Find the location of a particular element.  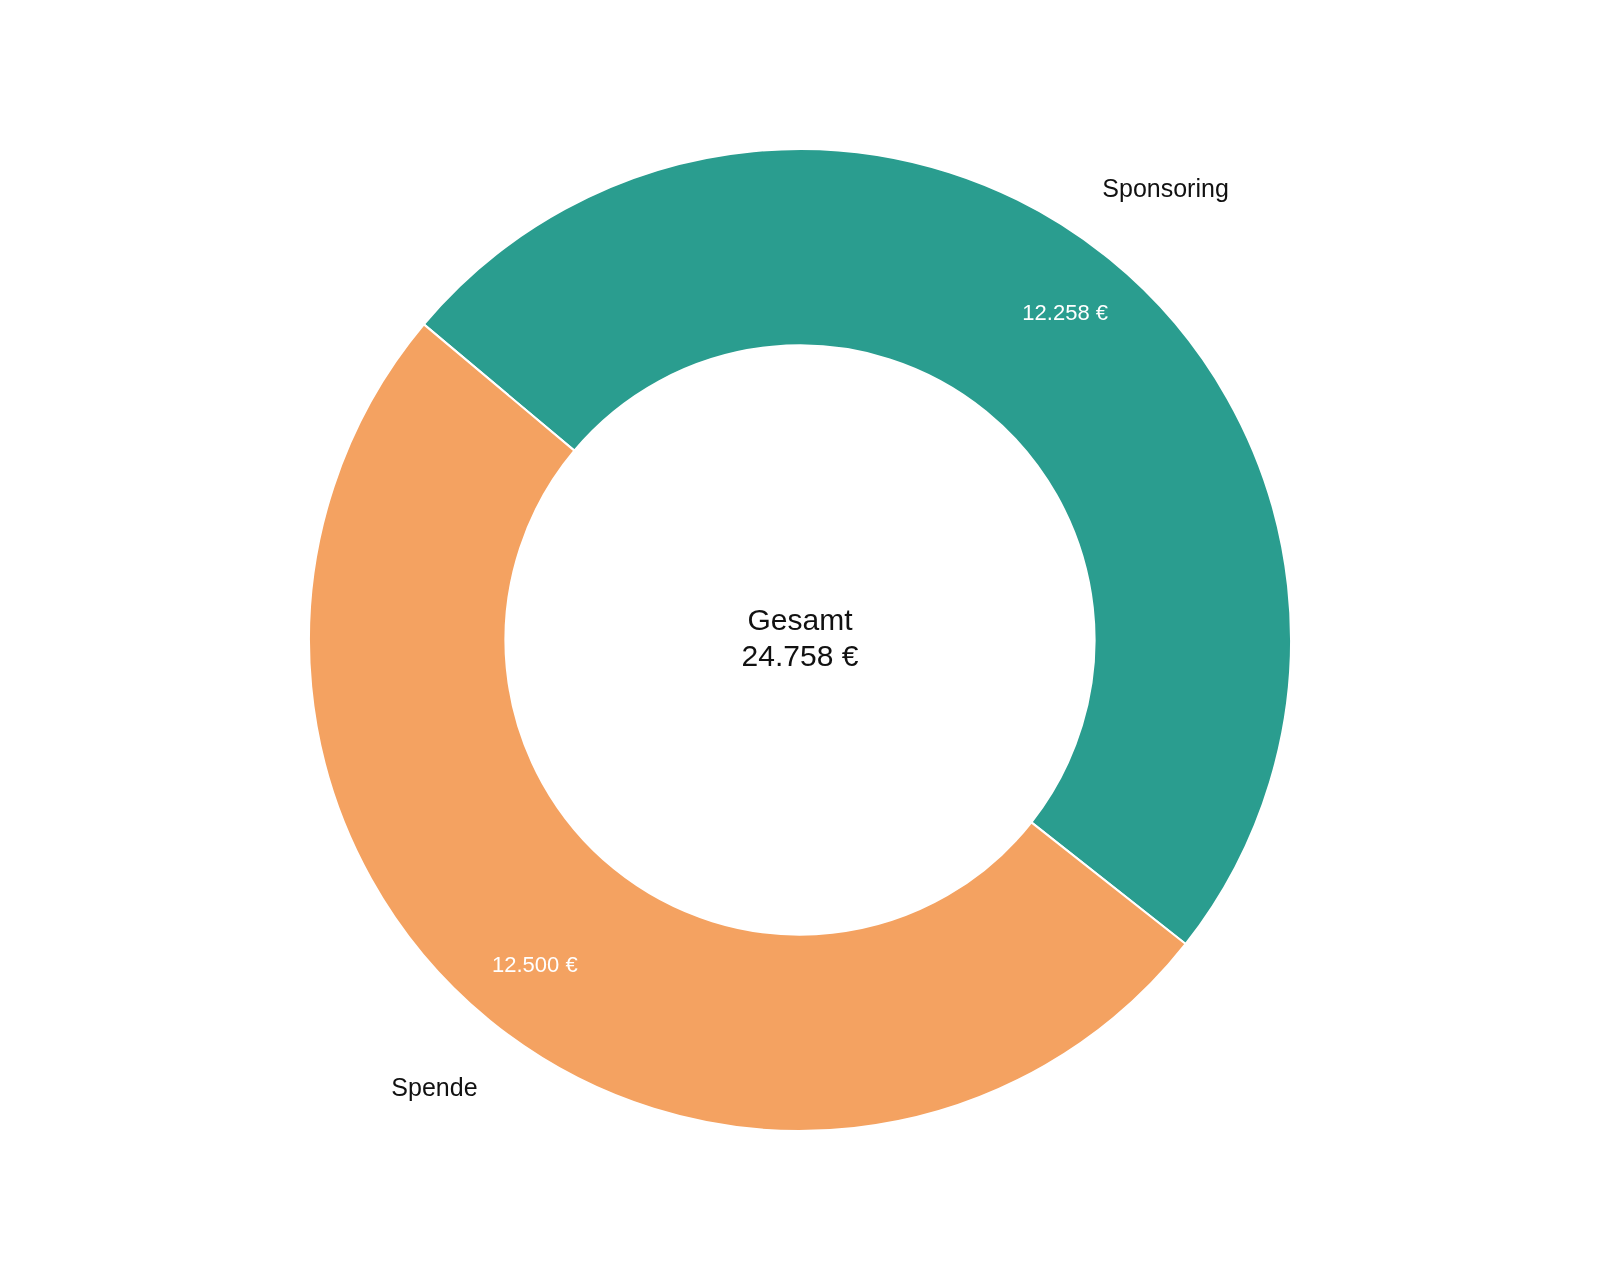

slice-label: Sponsoring is located at coordinates (1165, 188).